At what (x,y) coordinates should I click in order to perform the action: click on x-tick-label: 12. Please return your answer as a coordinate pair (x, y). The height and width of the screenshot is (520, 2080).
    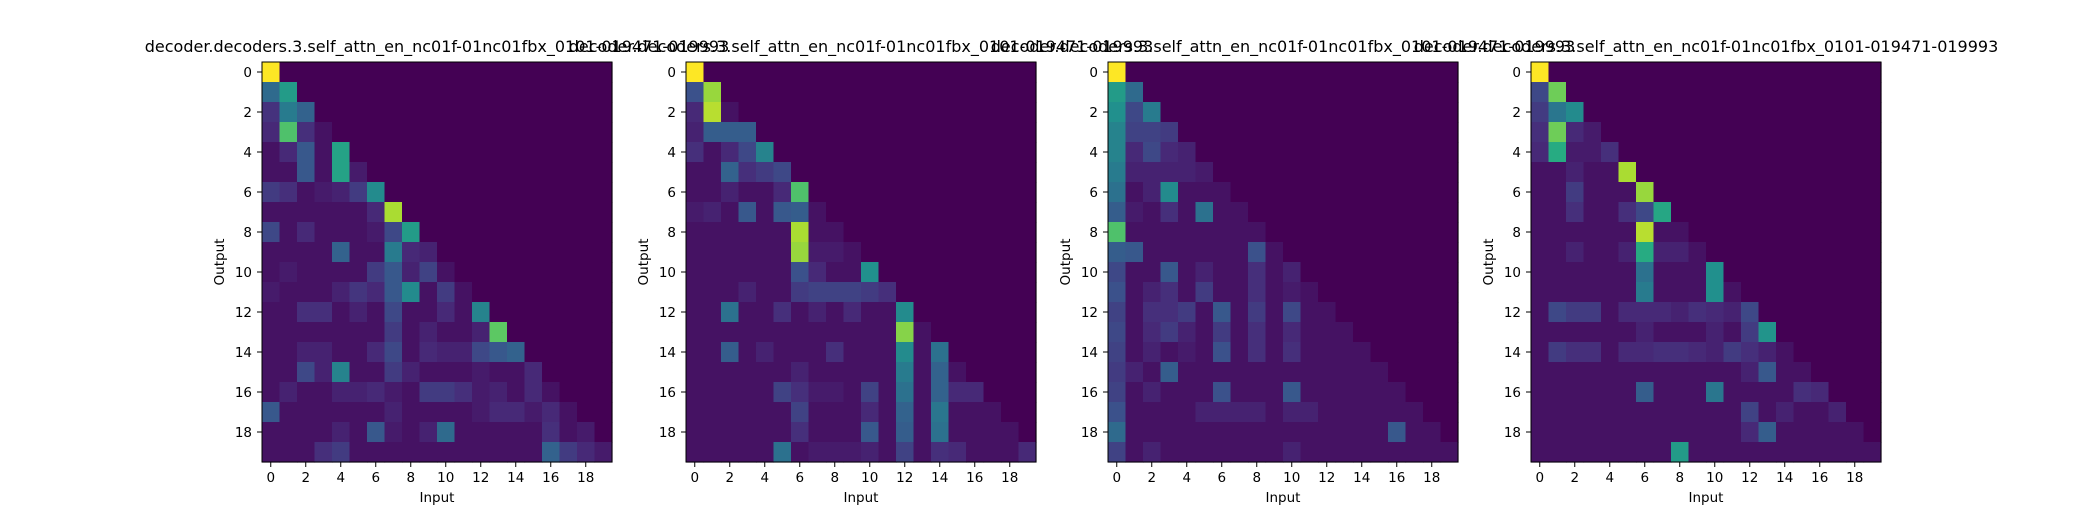
    Looking at the image, I should click on (480, 478).